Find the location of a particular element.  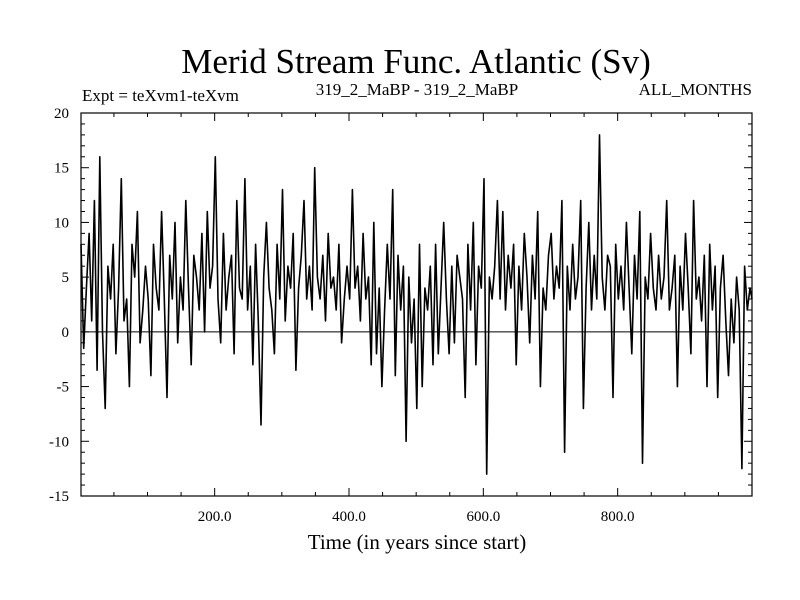

chart-title: Merid Stream Func. Atlantic (Sv) is located at coordinates (416, 61).